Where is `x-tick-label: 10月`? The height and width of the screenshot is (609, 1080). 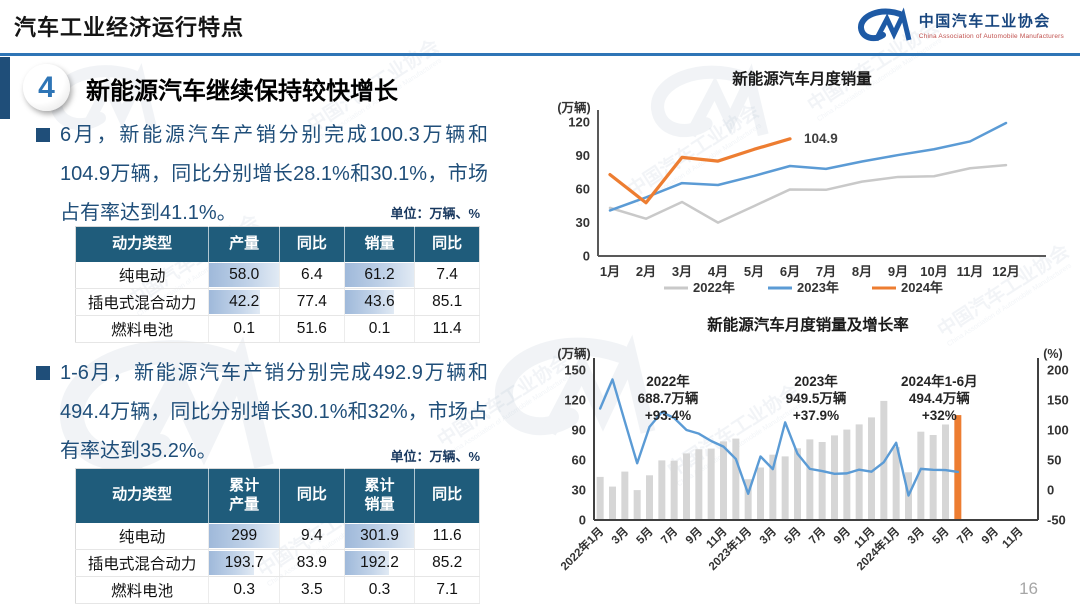 x-tick-label: 10月 is located at coordinates (933, 271).